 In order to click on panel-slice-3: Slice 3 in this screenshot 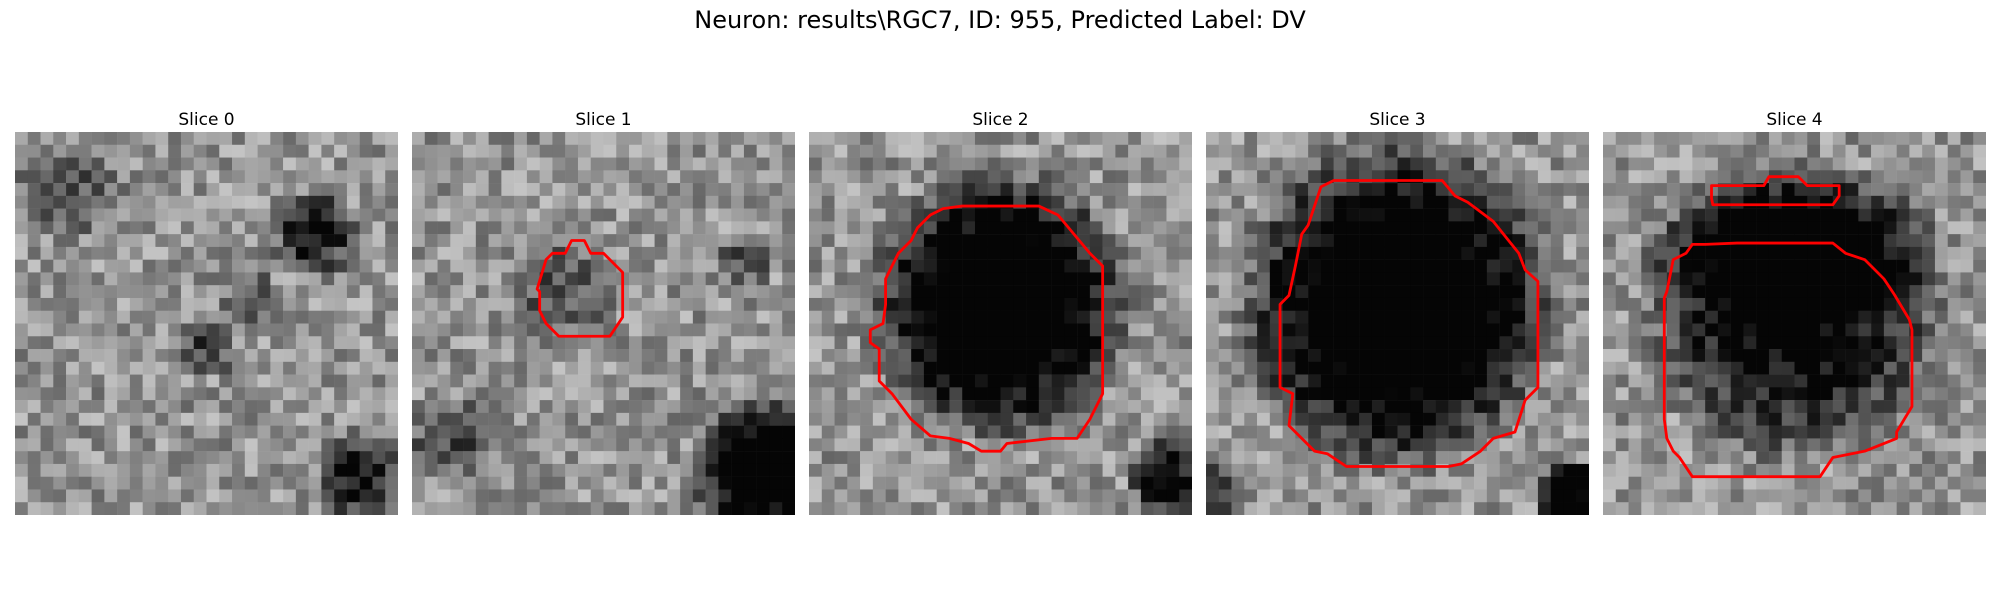, I will do `click(1397, 311)`.